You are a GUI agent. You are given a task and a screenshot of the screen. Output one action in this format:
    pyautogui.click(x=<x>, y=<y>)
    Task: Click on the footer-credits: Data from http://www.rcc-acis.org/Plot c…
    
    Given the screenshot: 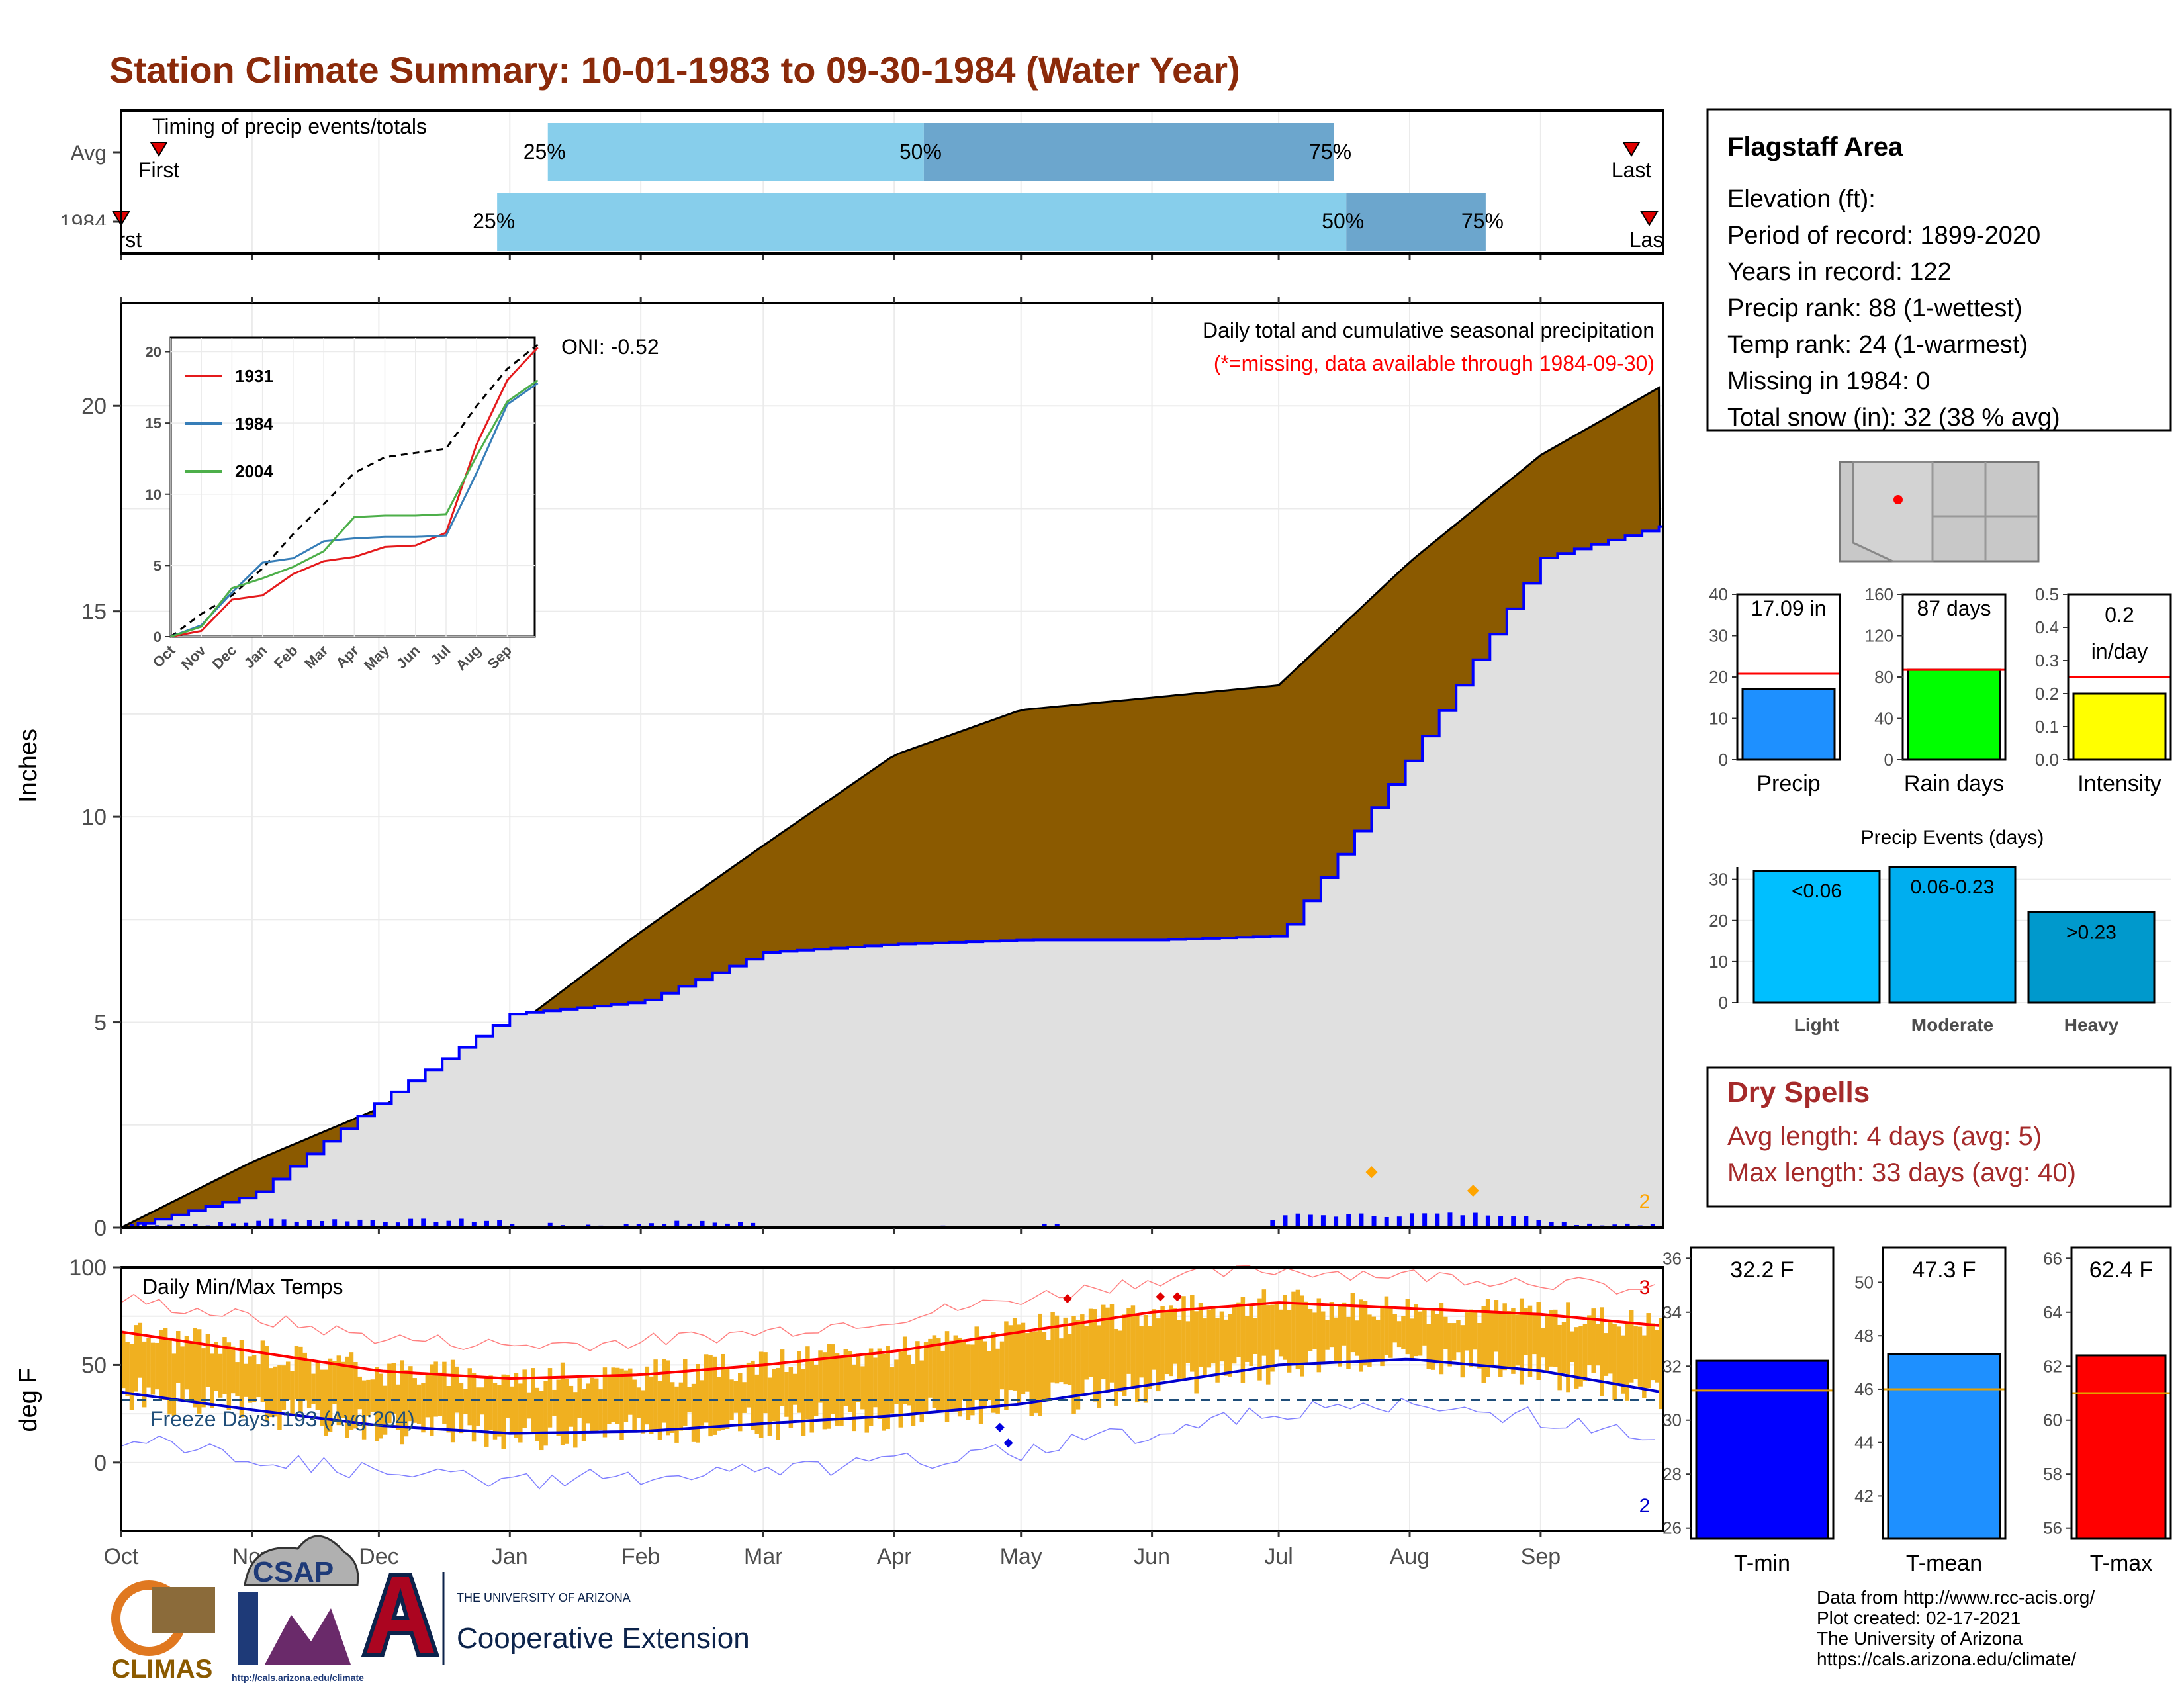 What is the action you would take?
    pyautogui.click(x=1956, y=1628)
    